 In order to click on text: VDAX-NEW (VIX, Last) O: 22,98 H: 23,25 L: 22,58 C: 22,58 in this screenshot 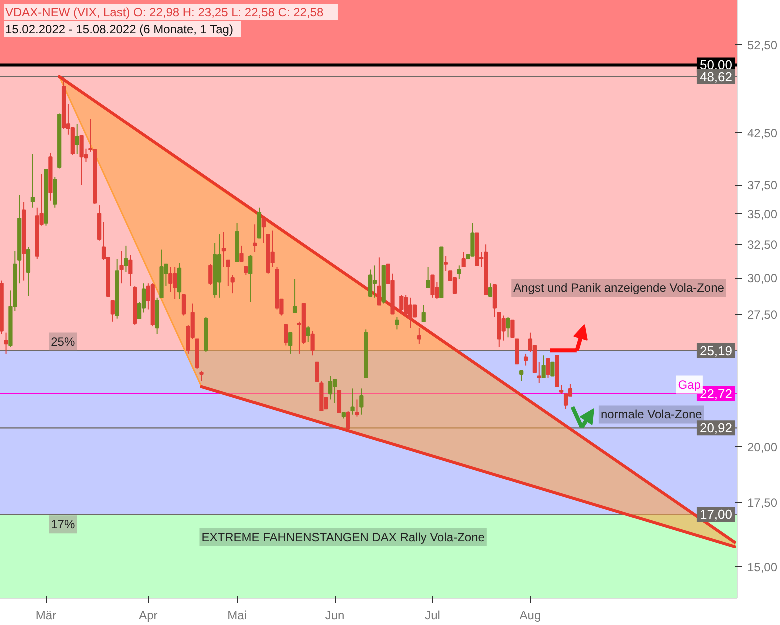, I will do `click(165, 13)`.